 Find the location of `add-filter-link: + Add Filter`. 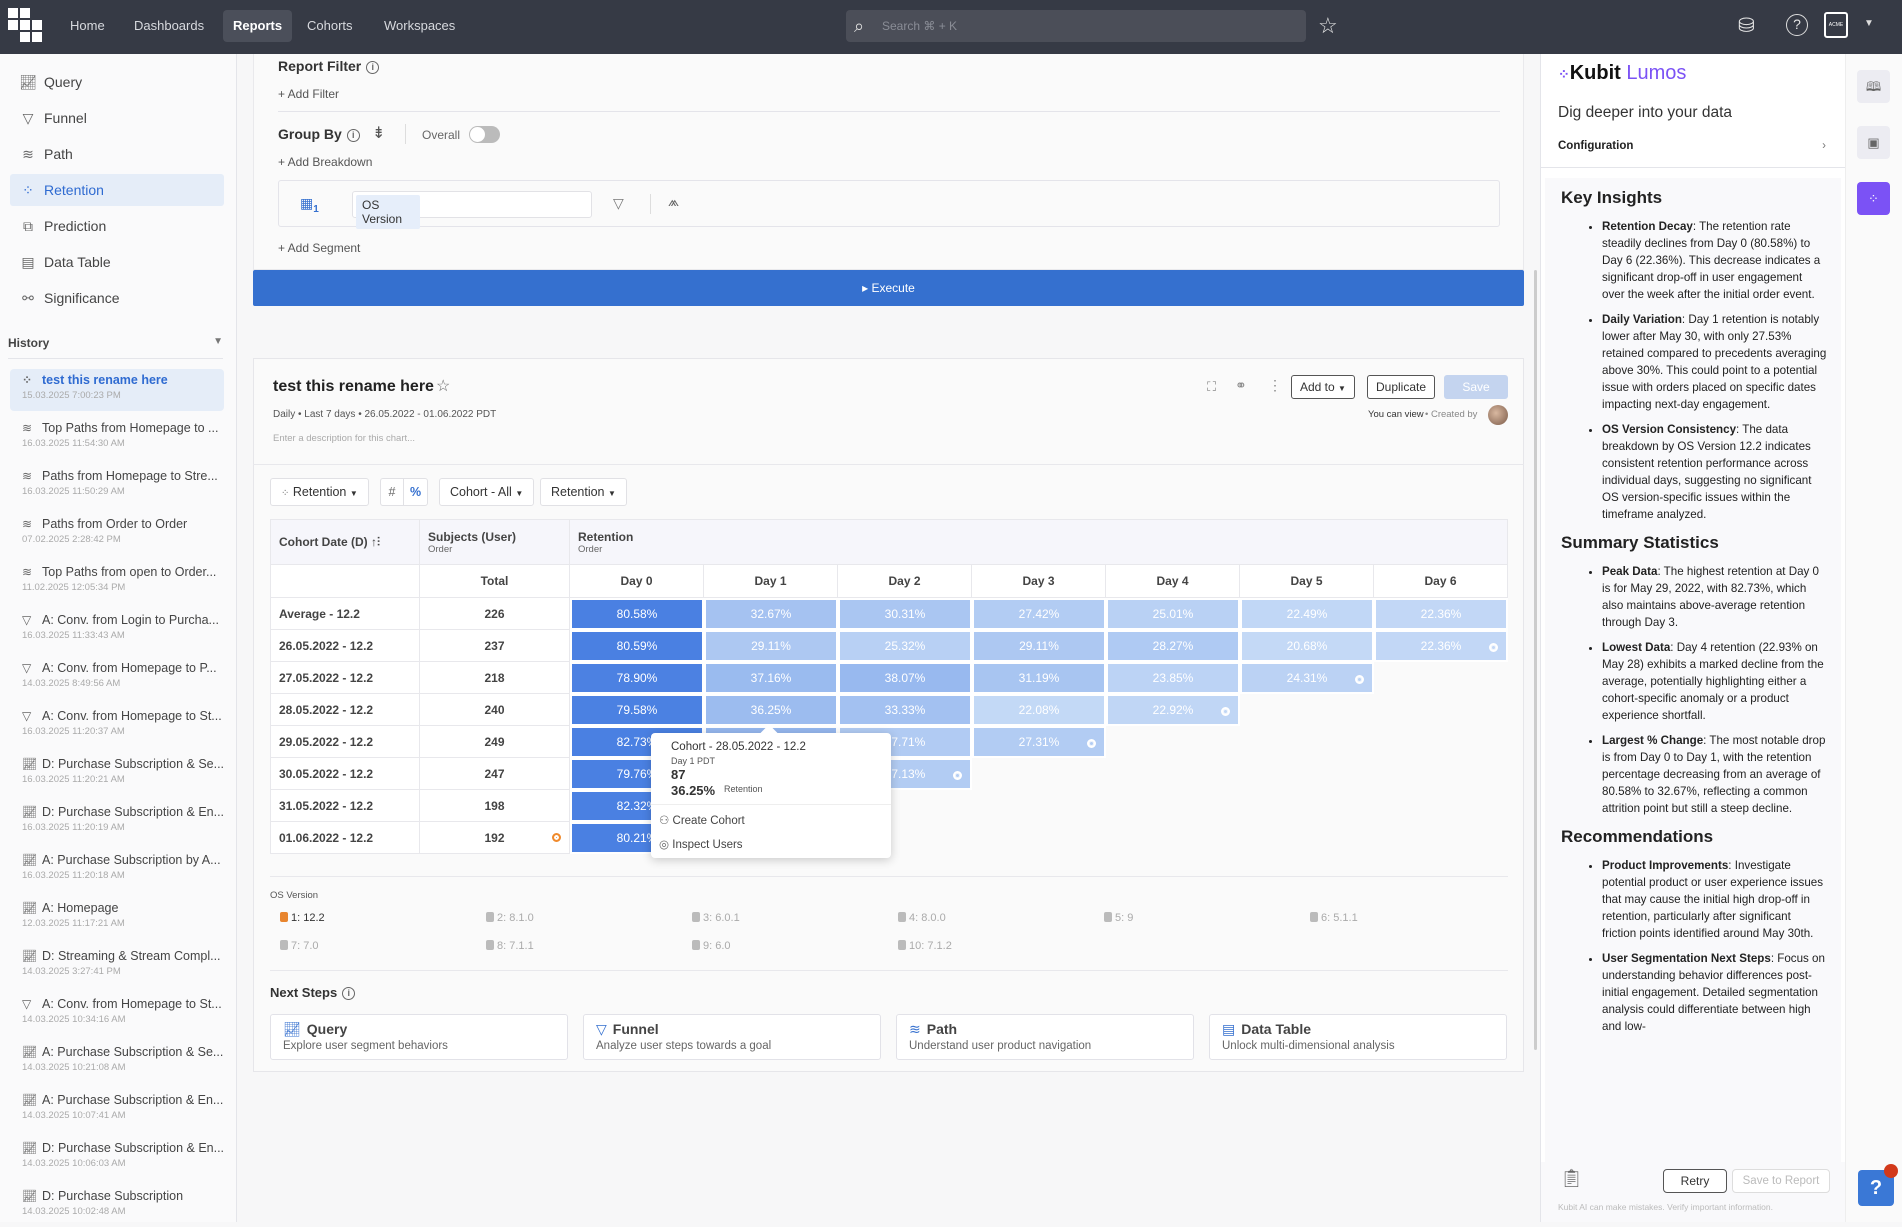

add-filter-link: + Add Filter is located at coordinates (309, 94).